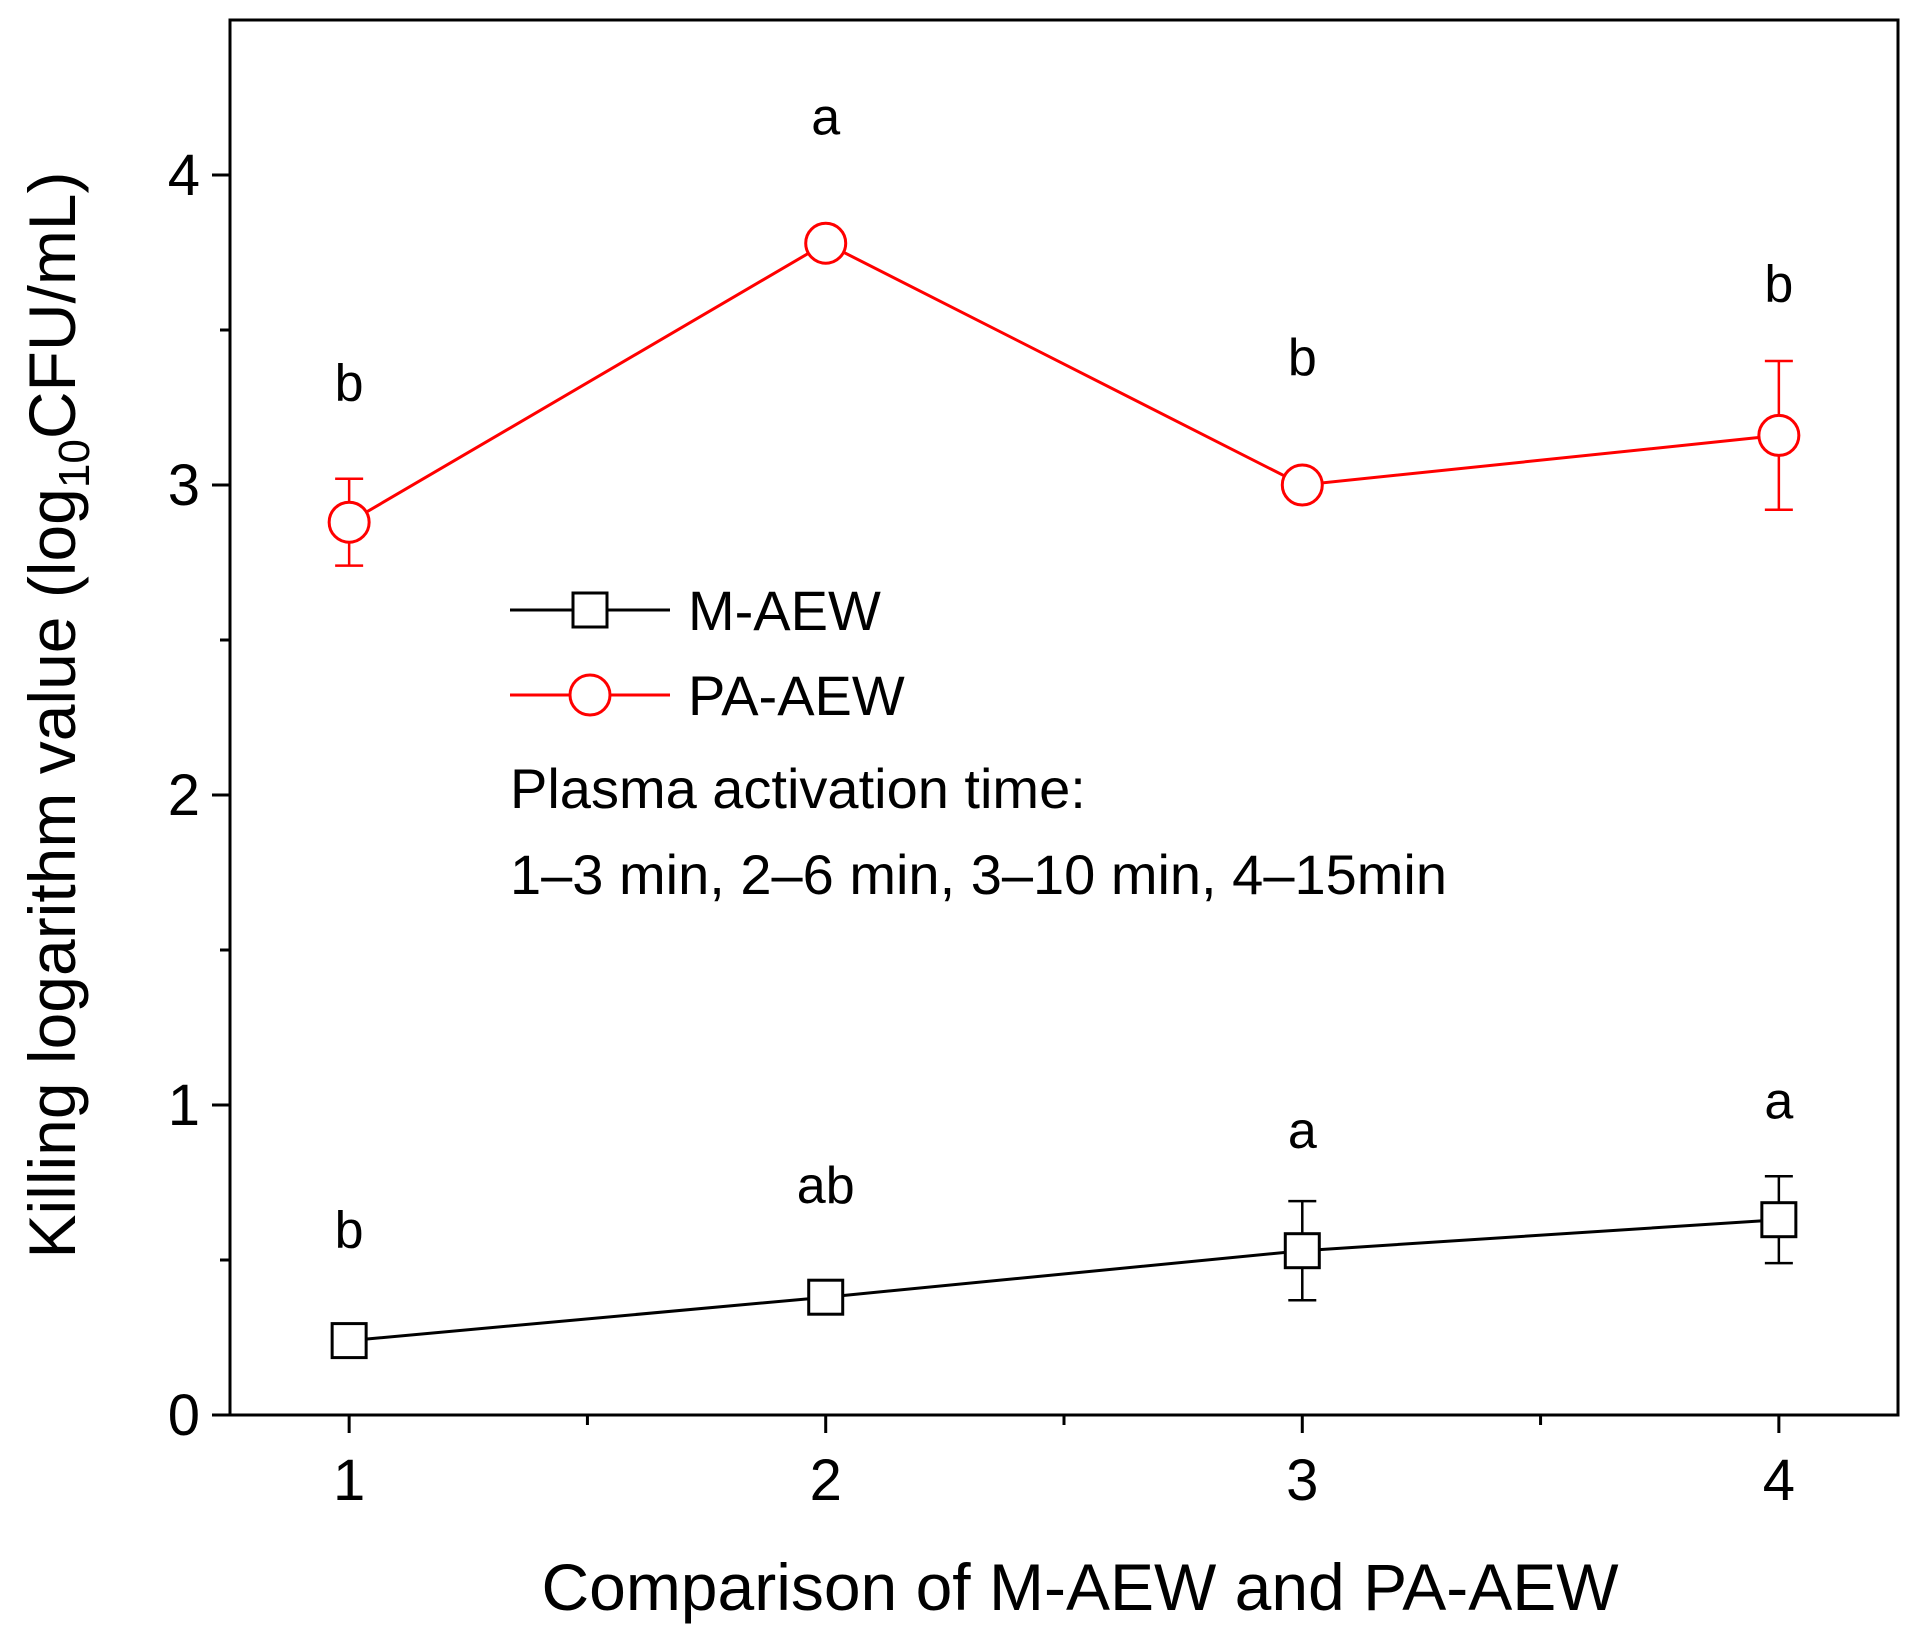  What do you see at coordinates (1302, 1480) in the screenshot?
I see `x-tick-label-3: 3` at bounding box center [1302, 1480].